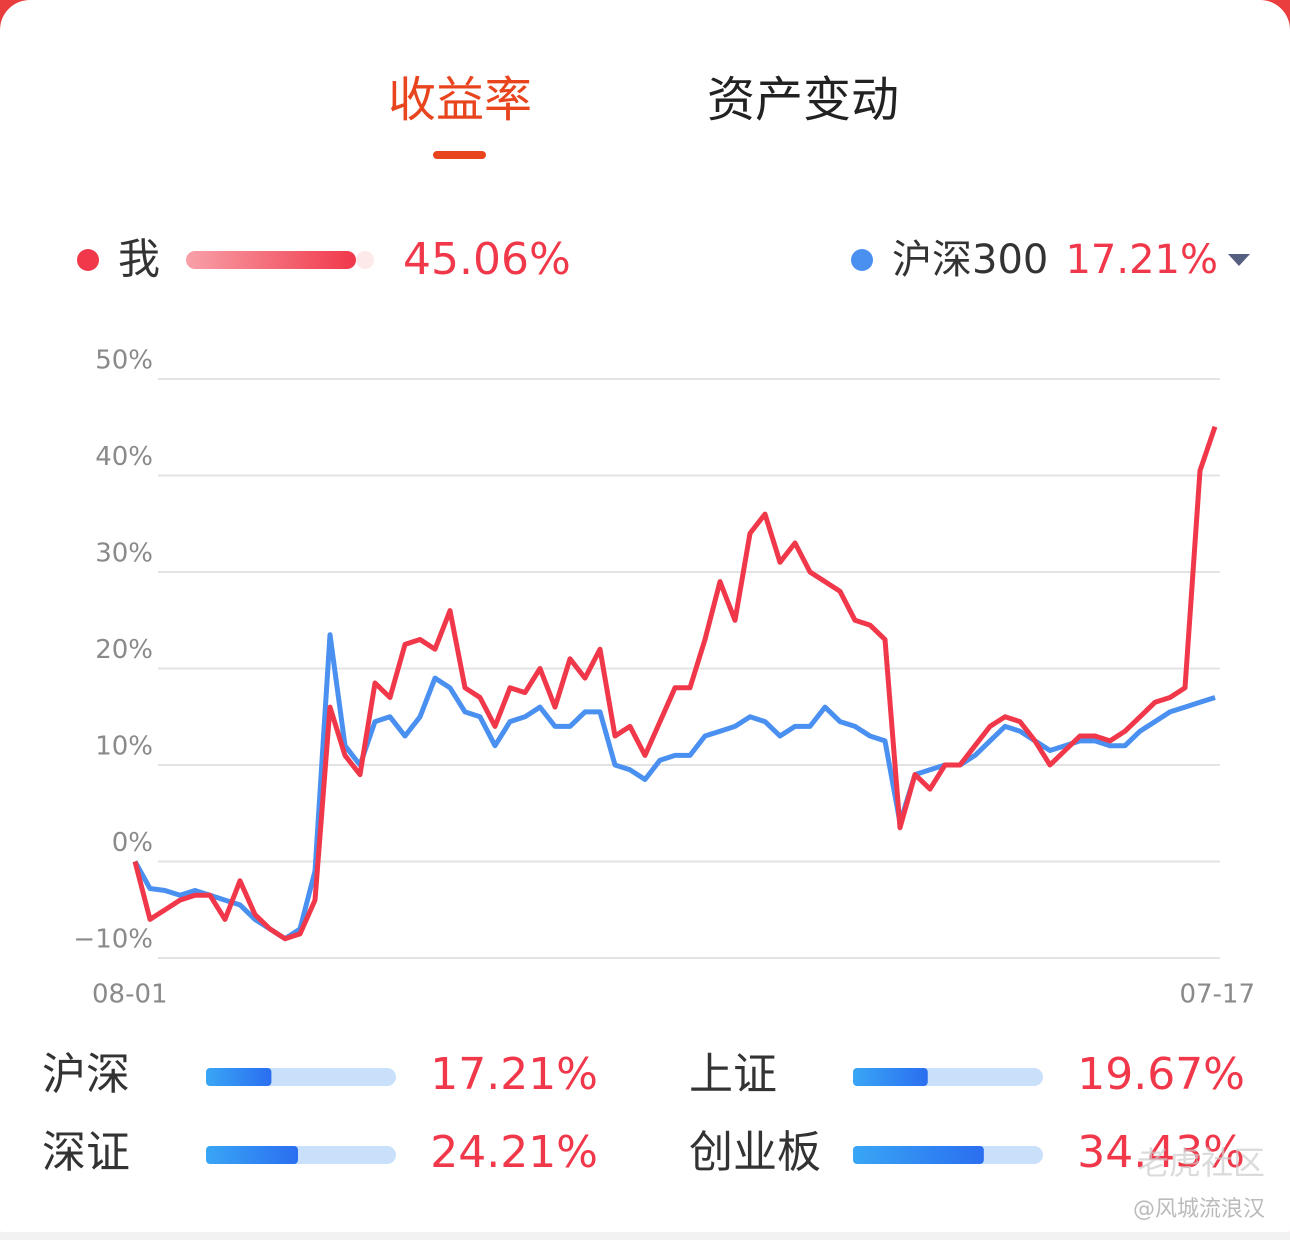 This screenshot has height=1240, width=1290. What do you see at coordinates (514, 1152) in the screenshot?
I see `benchmark-value: 24.21%` at bounding box center [514, 1152].